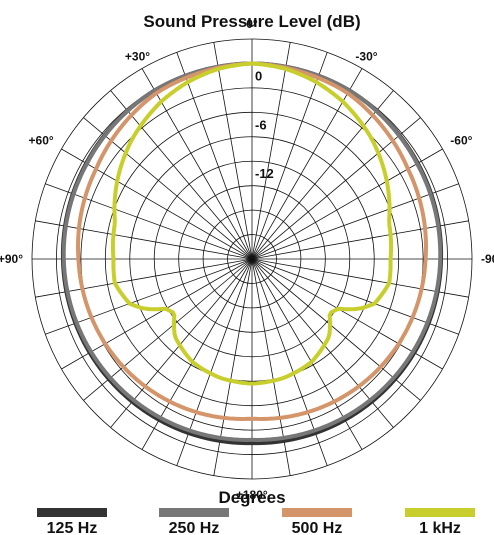 Image resolution: width=494 pixels, height=535 pixels. I want to click on radial-label: -12, so click(264, 173).